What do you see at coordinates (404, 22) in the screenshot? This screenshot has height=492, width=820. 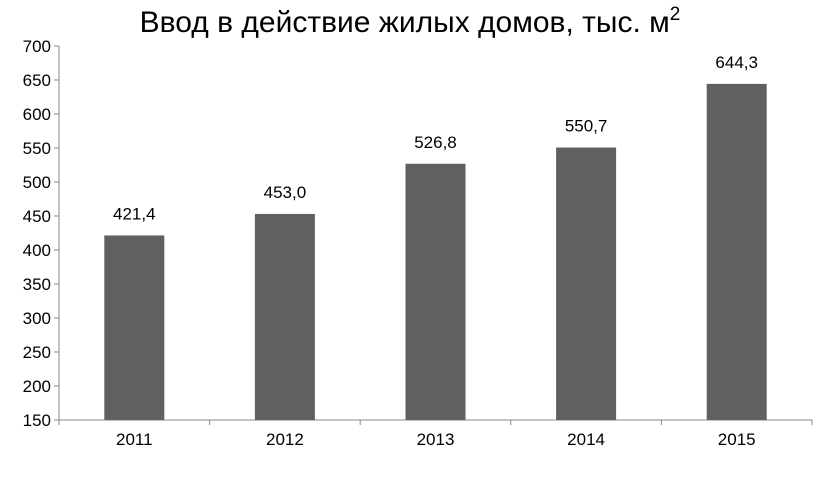 I see `chart-title-text: Ввод в действие жилых домов, тыс. м` at bounding box center [404, 22].